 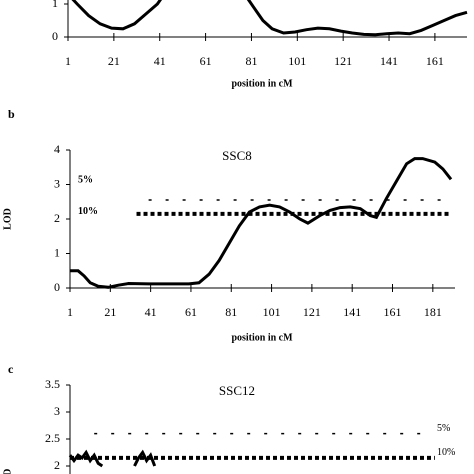 What do you see at coordinates (52, 438) in the screenshot?
I see `y-tick-label: 2.5` at bounding box center [52, 438].